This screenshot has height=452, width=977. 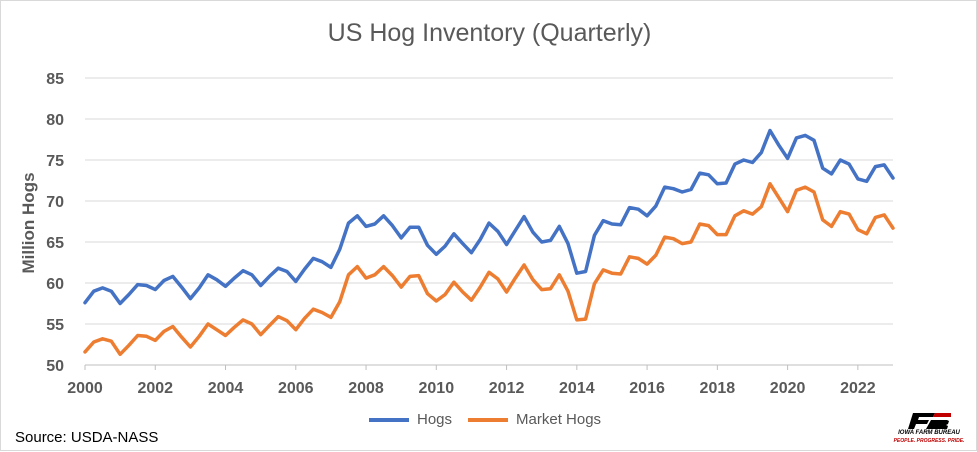 What do you see at coordinates (85, 388) in the screenshot?
I see `x-tick-label: 2000` at bounding box center [85, 388].